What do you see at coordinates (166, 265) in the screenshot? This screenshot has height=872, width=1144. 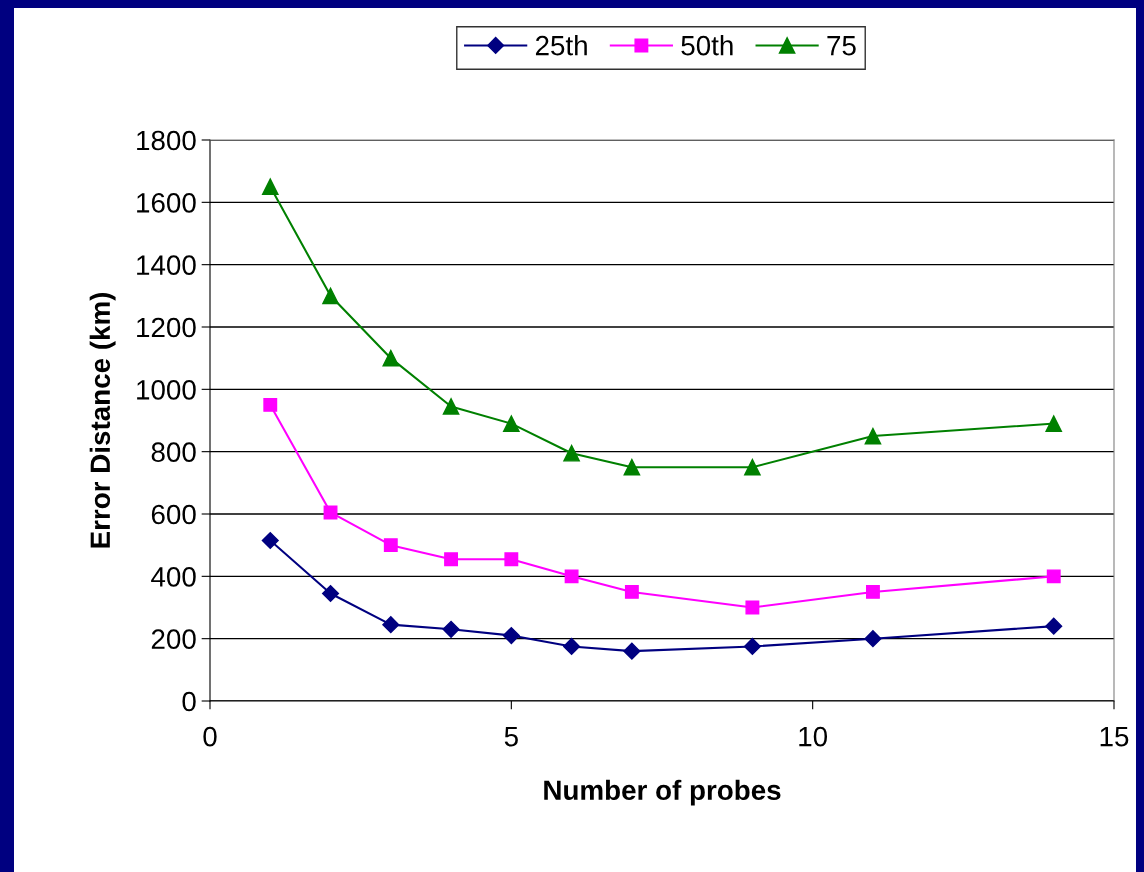 I see `y-tick-label: 1400` at bounding box center [166, 265].